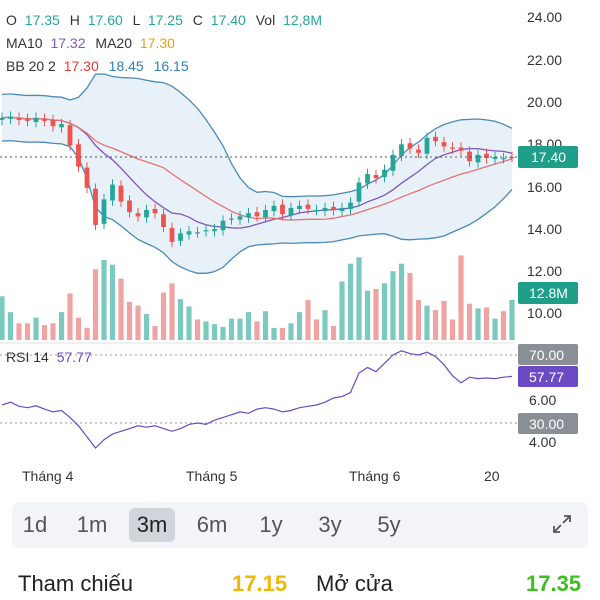  I want to click on timeframe-6m: 6m, so click(212, 524).